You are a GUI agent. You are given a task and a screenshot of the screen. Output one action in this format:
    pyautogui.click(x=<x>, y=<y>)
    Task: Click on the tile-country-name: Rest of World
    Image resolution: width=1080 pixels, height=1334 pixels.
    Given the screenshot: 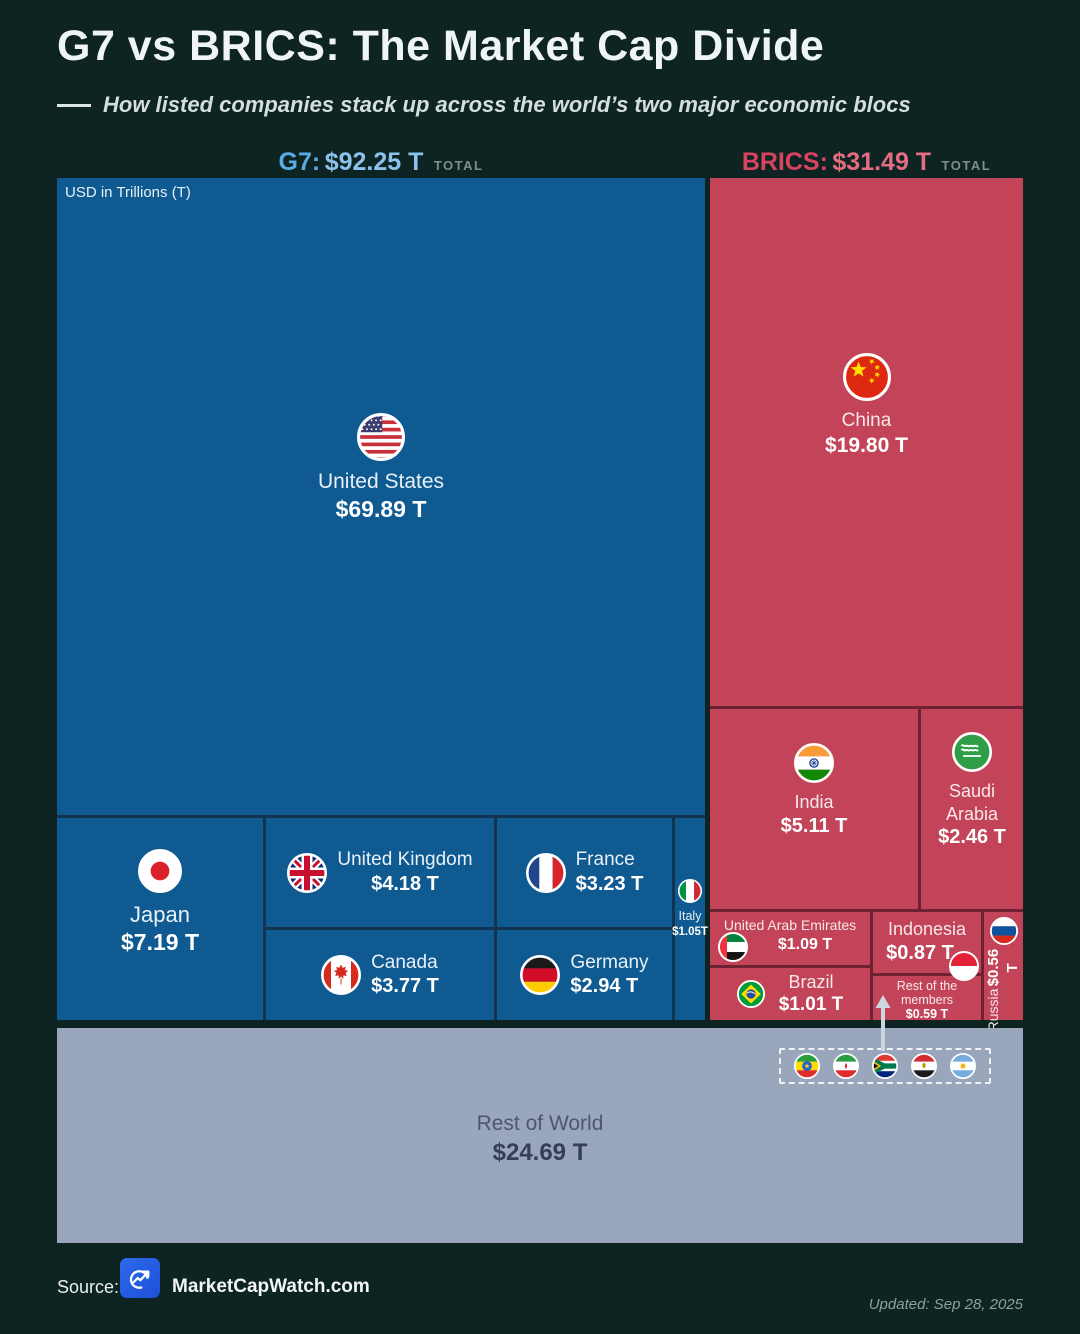 What is the action you would take?
    pyautogui.click(x=540, y=1124)
    